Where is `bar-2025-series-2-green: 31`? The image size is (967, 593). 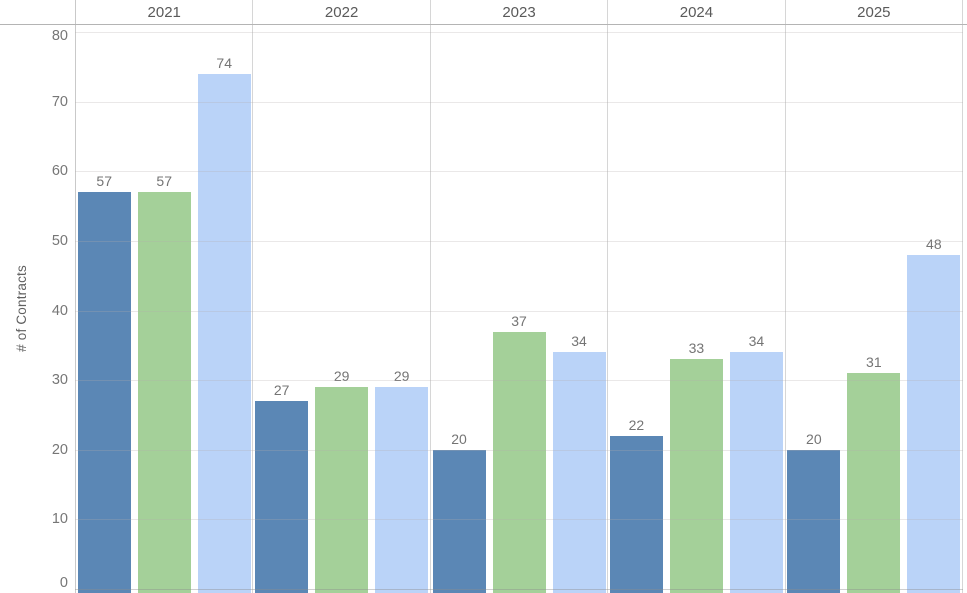 bar-2025-series-2-green: 31 is located at coordinates (874, 473).